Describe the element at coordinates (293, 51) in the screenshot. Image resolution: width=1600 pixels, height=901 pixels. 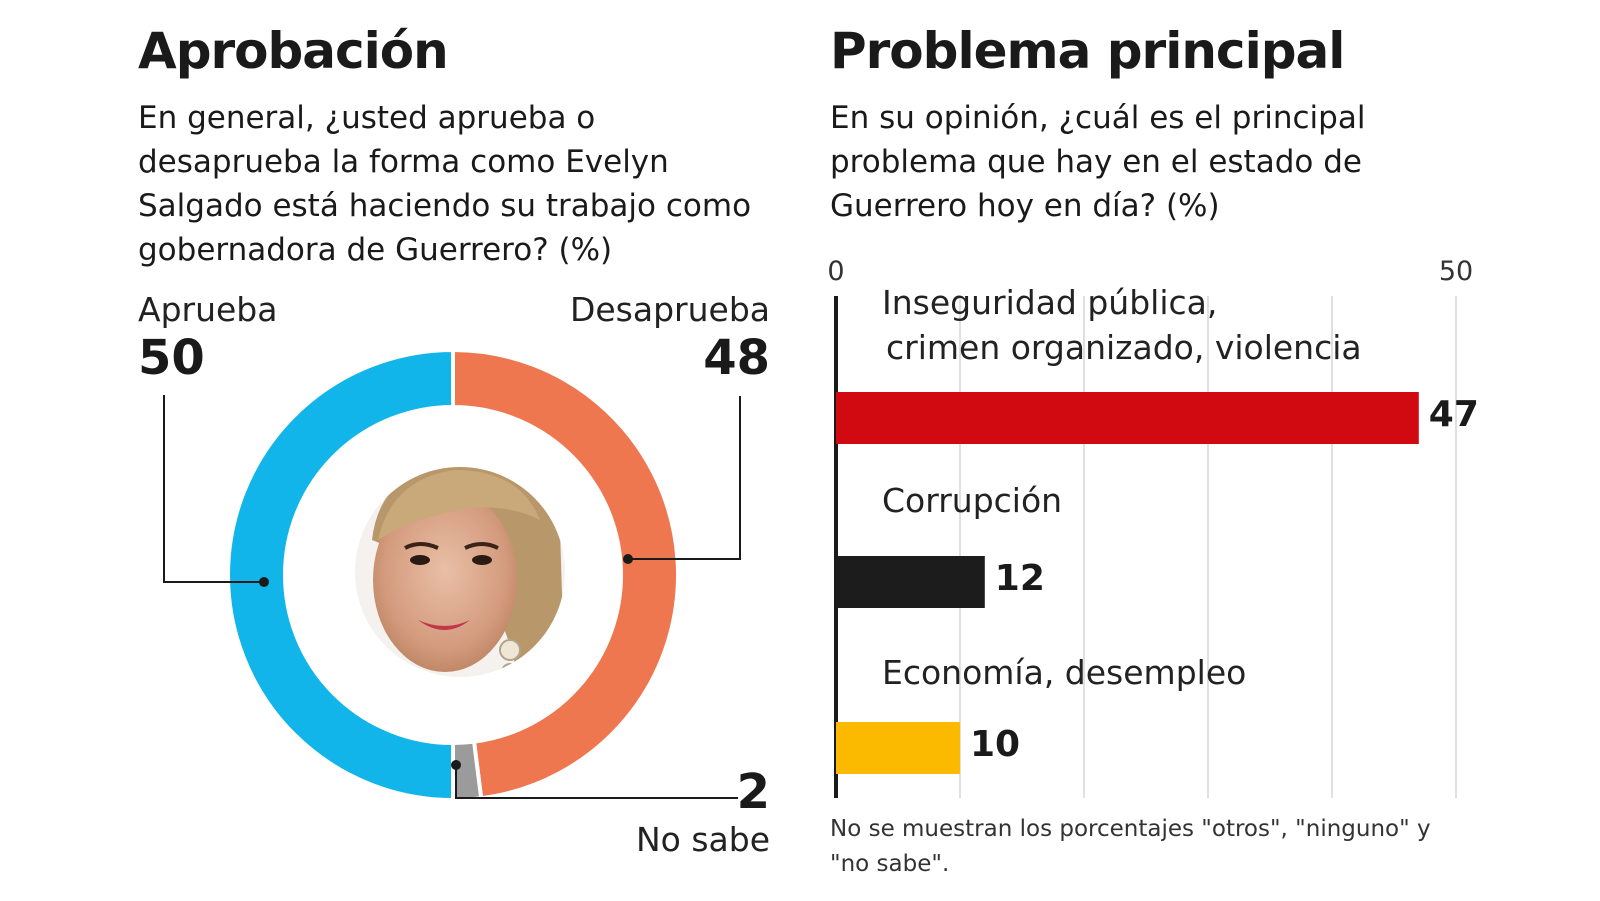
I see `approval-title: Aprobación` at that location.